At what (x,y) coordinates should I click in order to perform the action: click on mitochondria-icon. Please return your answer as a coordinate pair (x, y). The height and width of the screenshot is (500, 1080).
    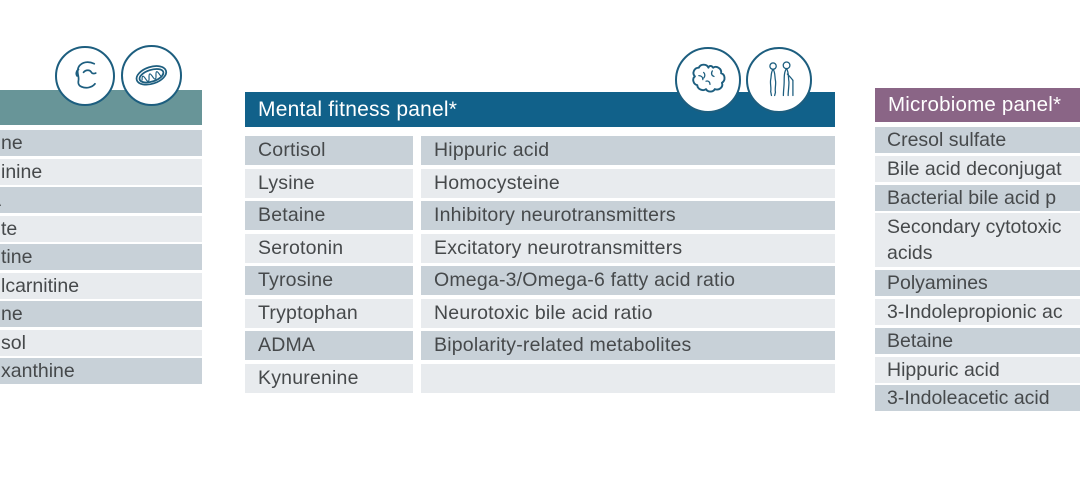
    Looking at the image, I should click on (151, 75).